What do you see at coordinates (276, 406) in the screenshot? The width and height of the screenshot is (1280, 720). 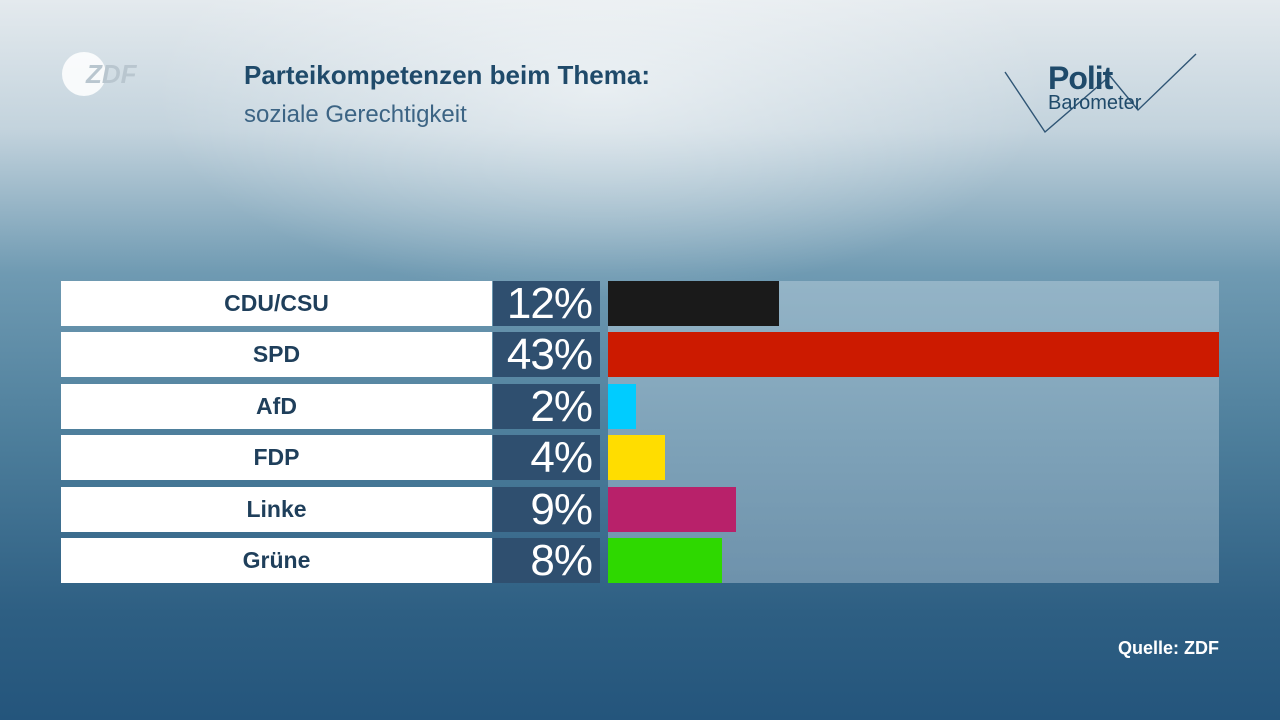 I see `bar-label: AfD` at bounding box center [276, 406].